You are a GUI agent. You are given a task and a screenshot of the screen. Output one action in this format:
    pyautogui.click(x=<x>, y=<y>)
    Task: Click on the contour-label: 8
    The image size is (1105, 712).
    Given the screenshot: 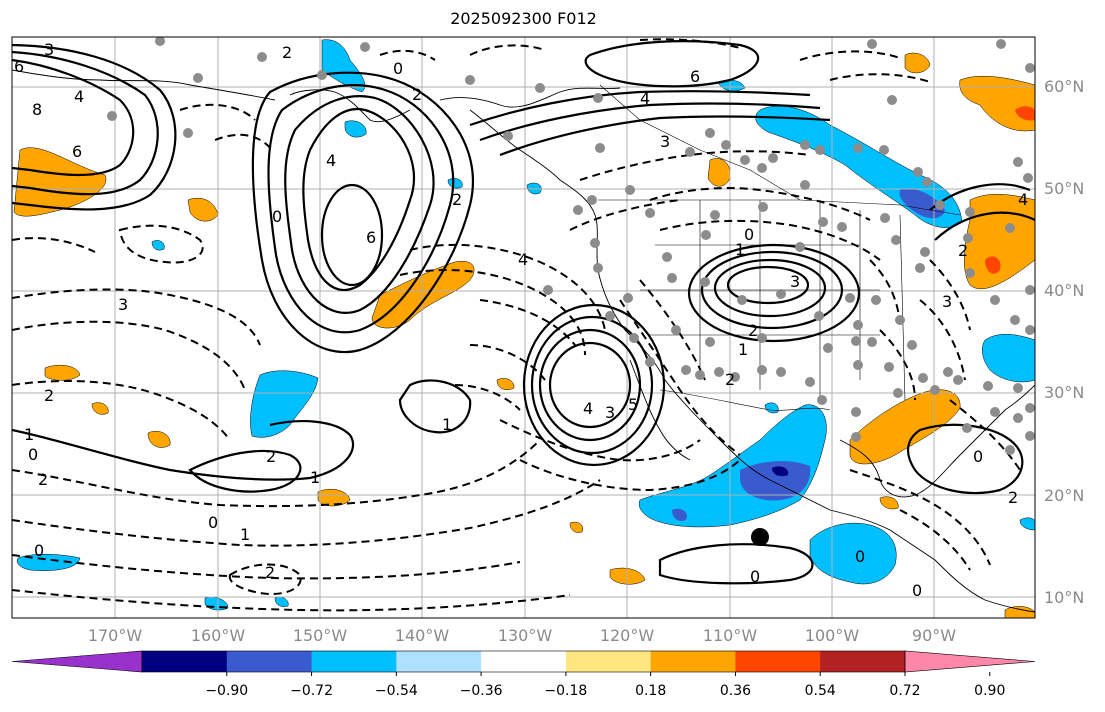 What is the action you would take?
    pyautogui.click(x=37, y=109)
    